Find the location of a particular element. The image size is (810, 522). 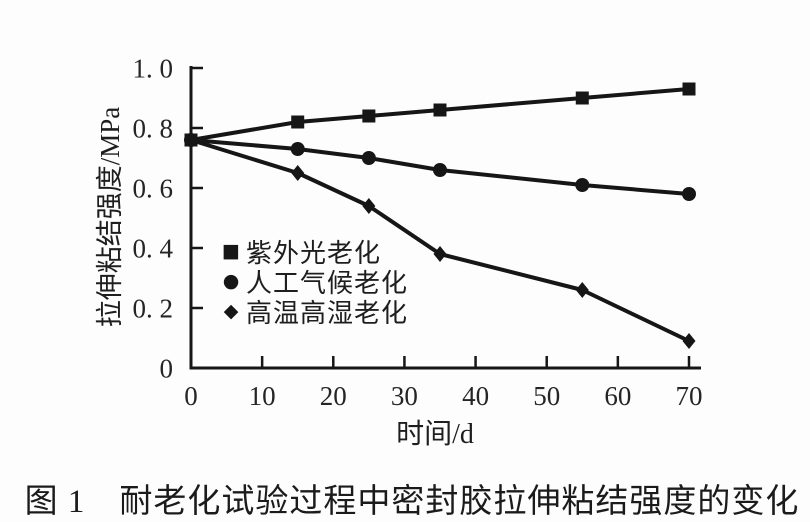

legend-item-uv: ■ 紫外光老化 is located at coordinates (312, 252).